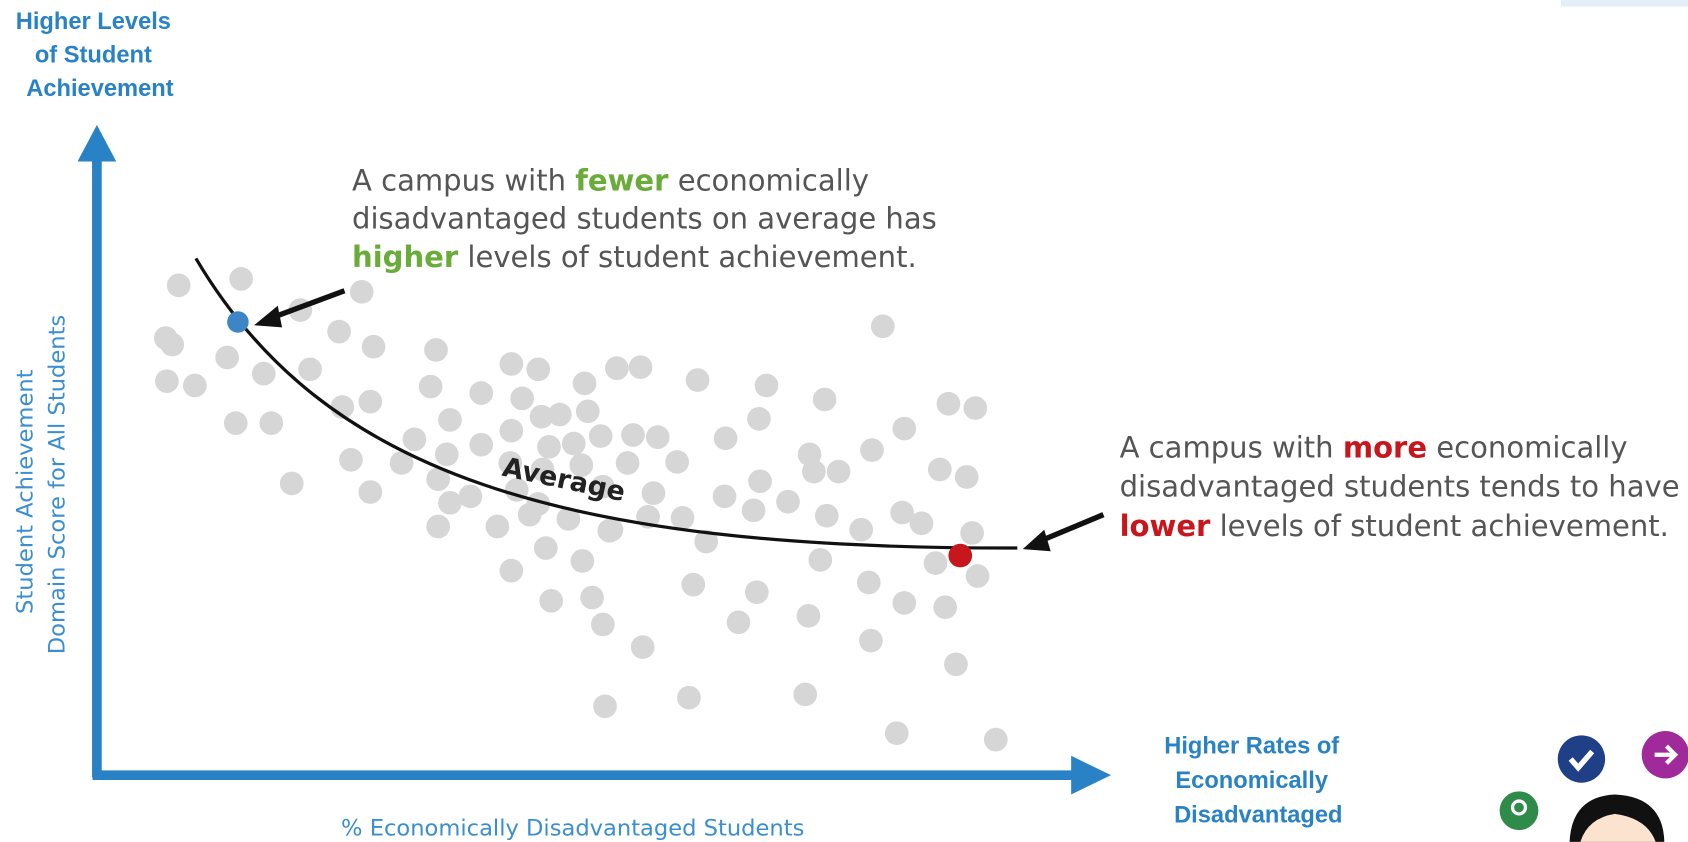 Image resolution: width=1688 pixels, height=842 pixels. I want to click on x-axis-label: % Economically Disadvantaged Students, so click(572, 828).